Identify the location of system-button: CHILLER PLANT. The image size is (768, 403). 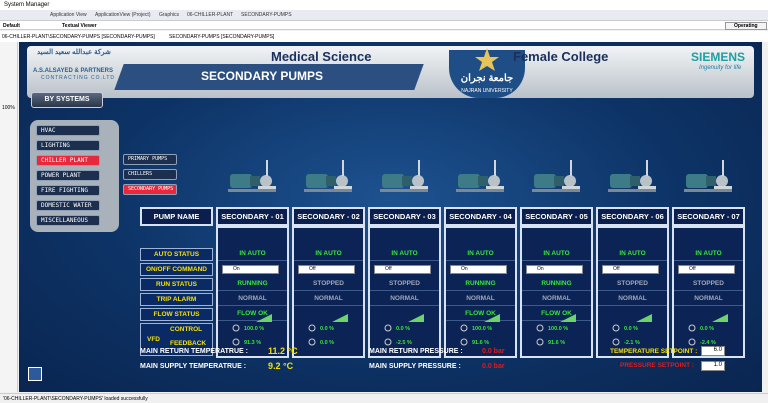
(68, 160).